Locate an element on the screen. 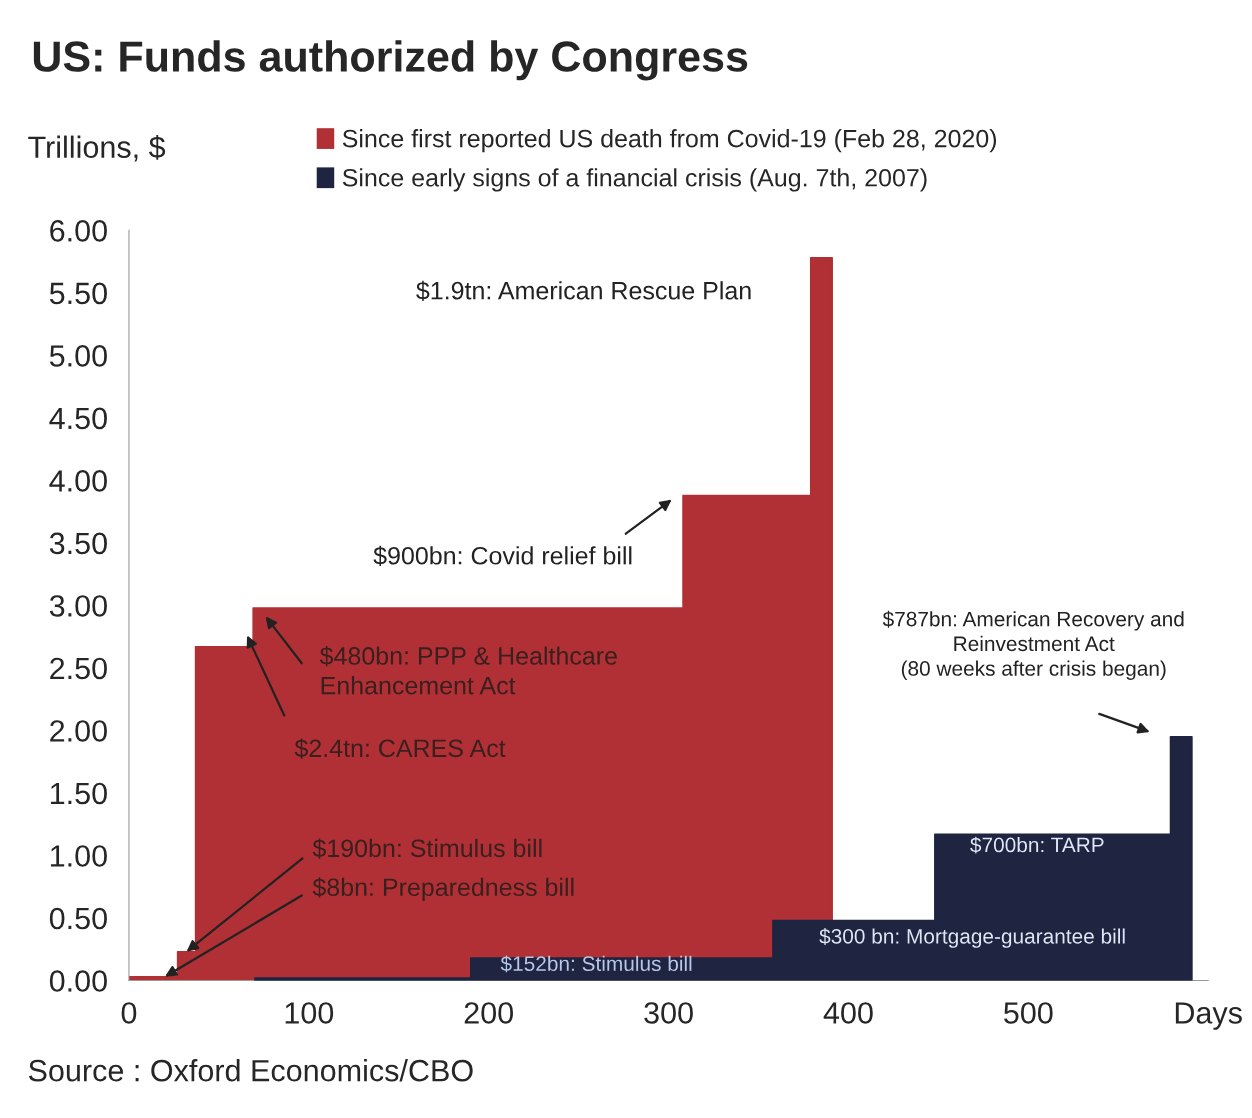  source-note: Source : Oxford Economics/CBO is located at coordinates (250, 1070).